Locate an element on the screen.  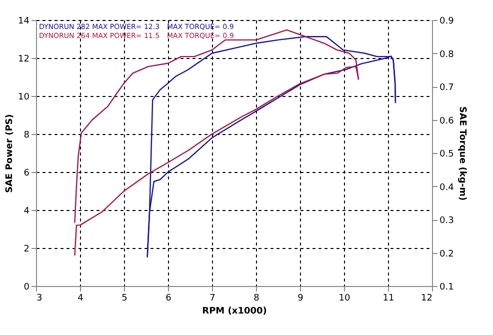
x-tick-label: 6 is located at coordinates (169, 299).